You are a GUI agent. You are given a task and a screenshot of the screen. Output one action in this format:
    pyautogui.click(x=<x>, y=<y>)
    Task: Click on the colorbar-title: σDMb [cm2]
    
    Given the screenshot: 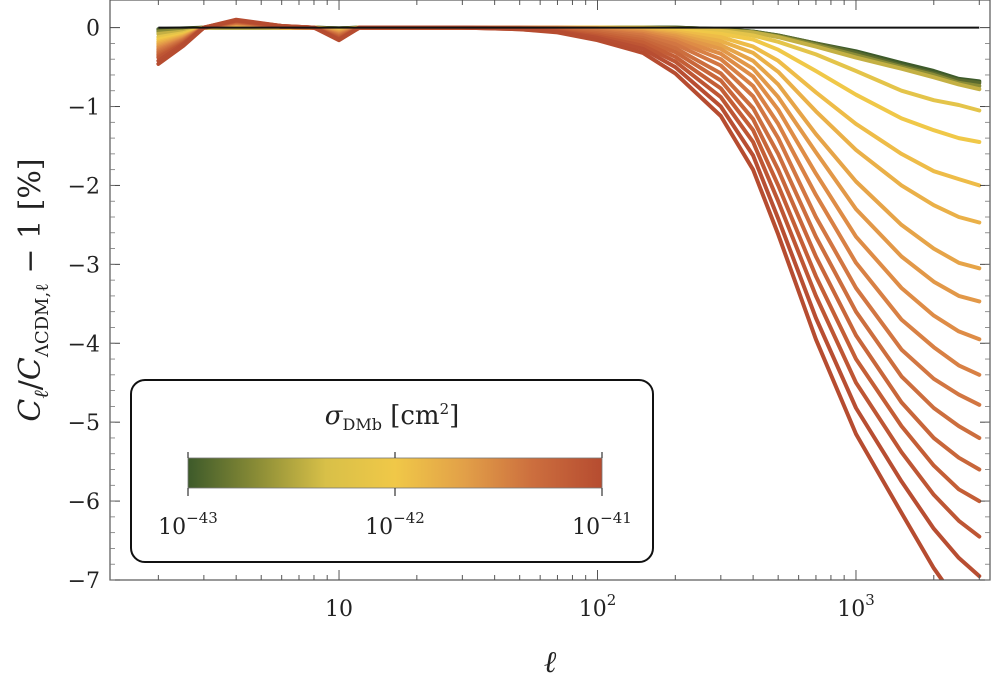 What is the action you would take?
    pyautogui.click(x=392, y=417)
    